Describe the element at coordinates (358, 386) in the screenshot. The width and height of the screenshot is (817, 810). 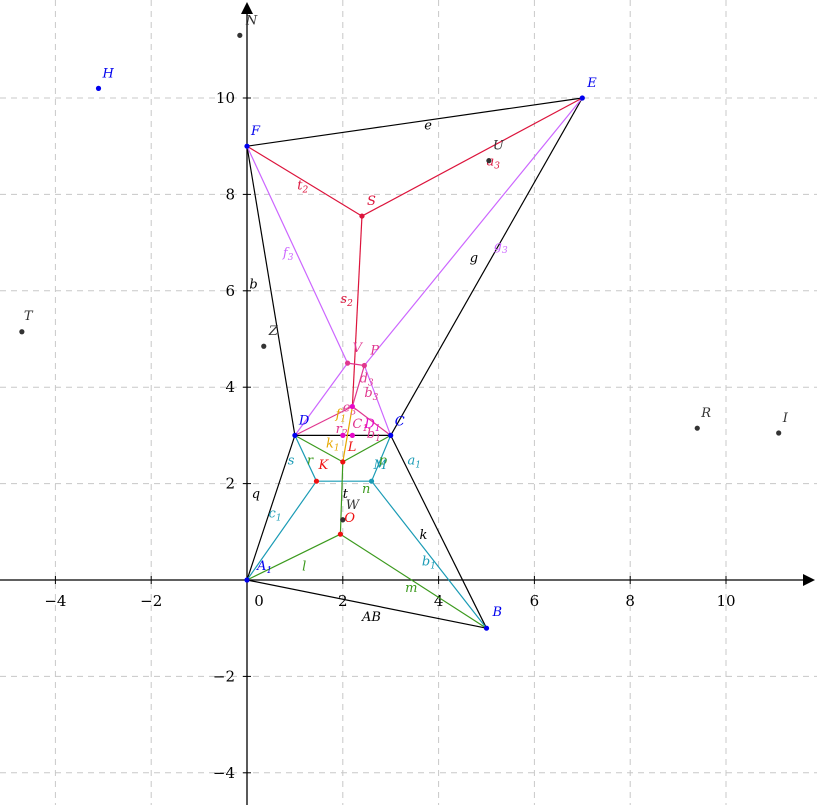
I see `segment-d3` at that location.